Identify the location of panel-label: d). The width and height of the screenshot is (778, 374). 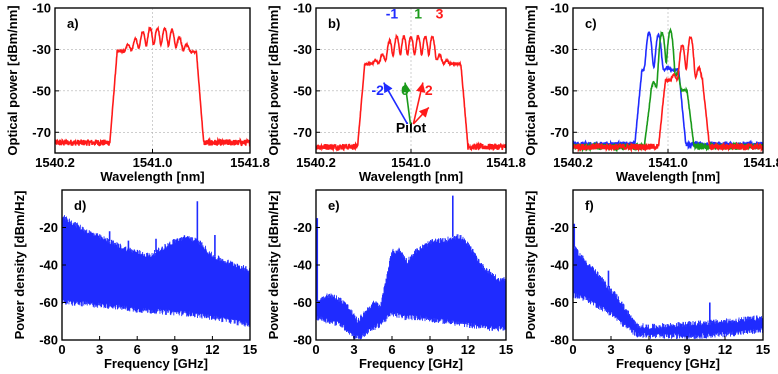
(80, 205).